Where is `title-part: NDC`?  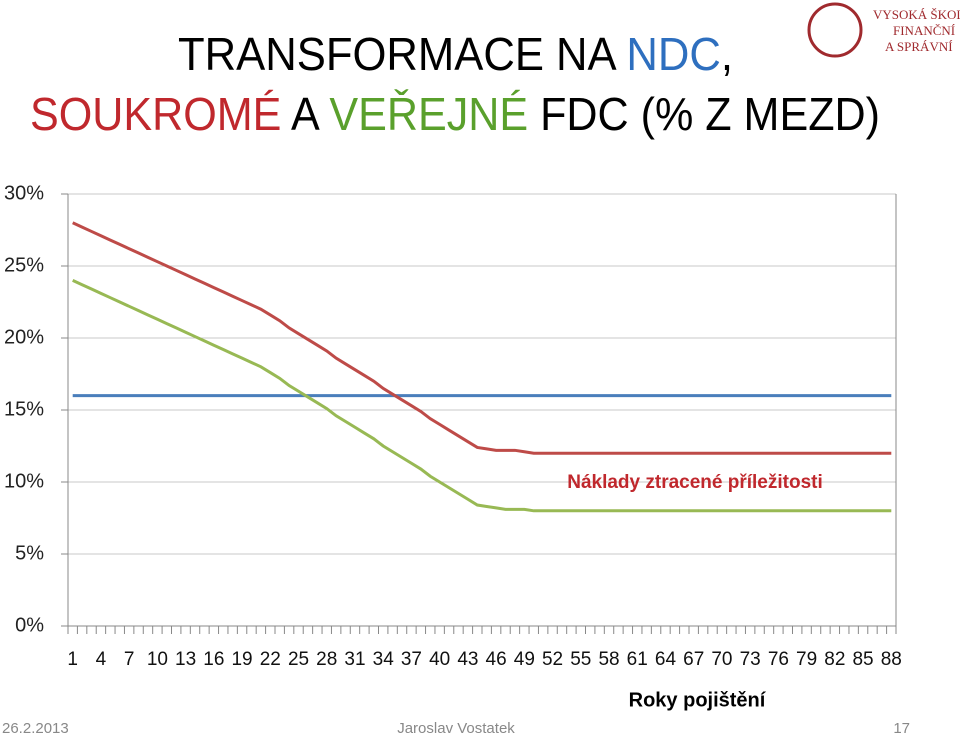 title-part: NDC is located at coordinates (673, 54).